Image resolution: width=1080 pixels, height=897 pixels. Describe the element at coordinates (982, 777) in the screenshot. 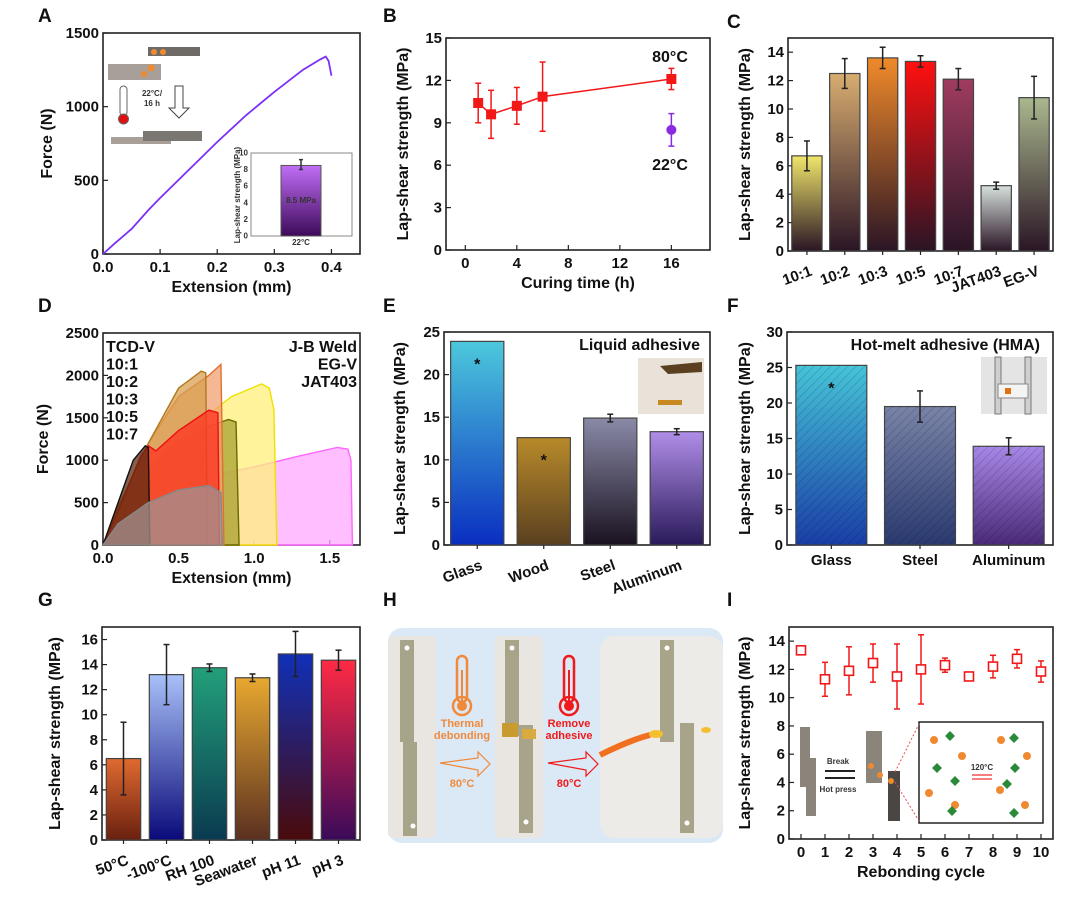

I see `double-arrow-icon` at that location.